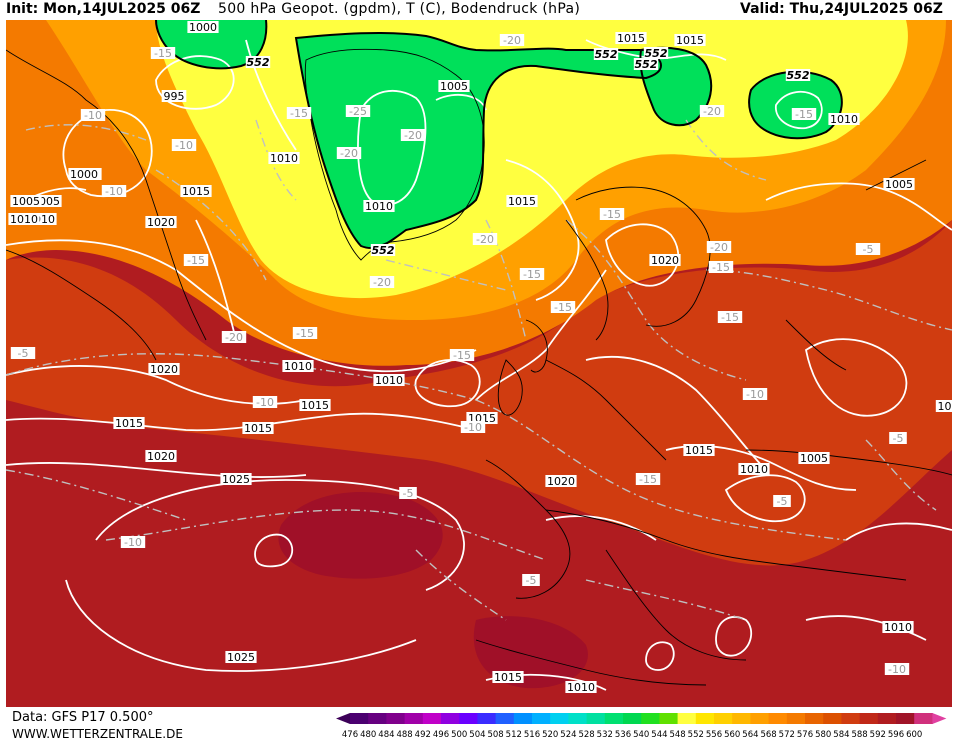 This screenshot has width=959, height=741. Describe the element at coordinates (841, 734) in the screenshot. I see `colorbar-tick-label: 584` at that location.